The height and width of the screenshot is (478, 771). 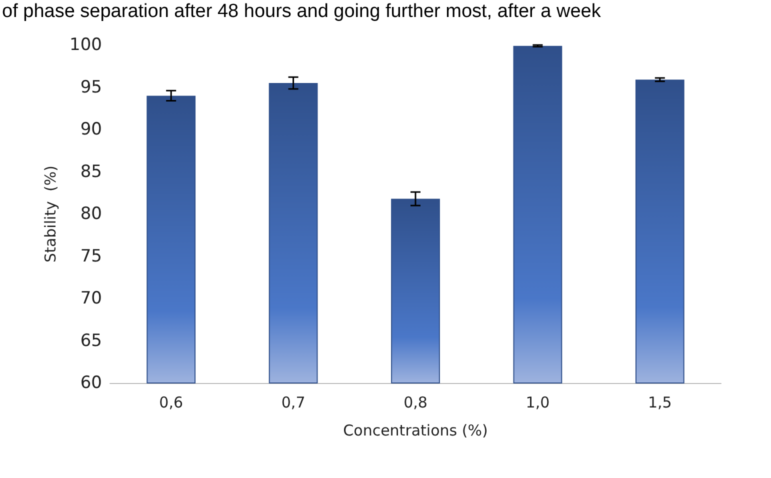 What do you see at coordinates (660, 403) in the screenshot?
I see `x-tick-label: 1,5` at bounding box center [660, 403].